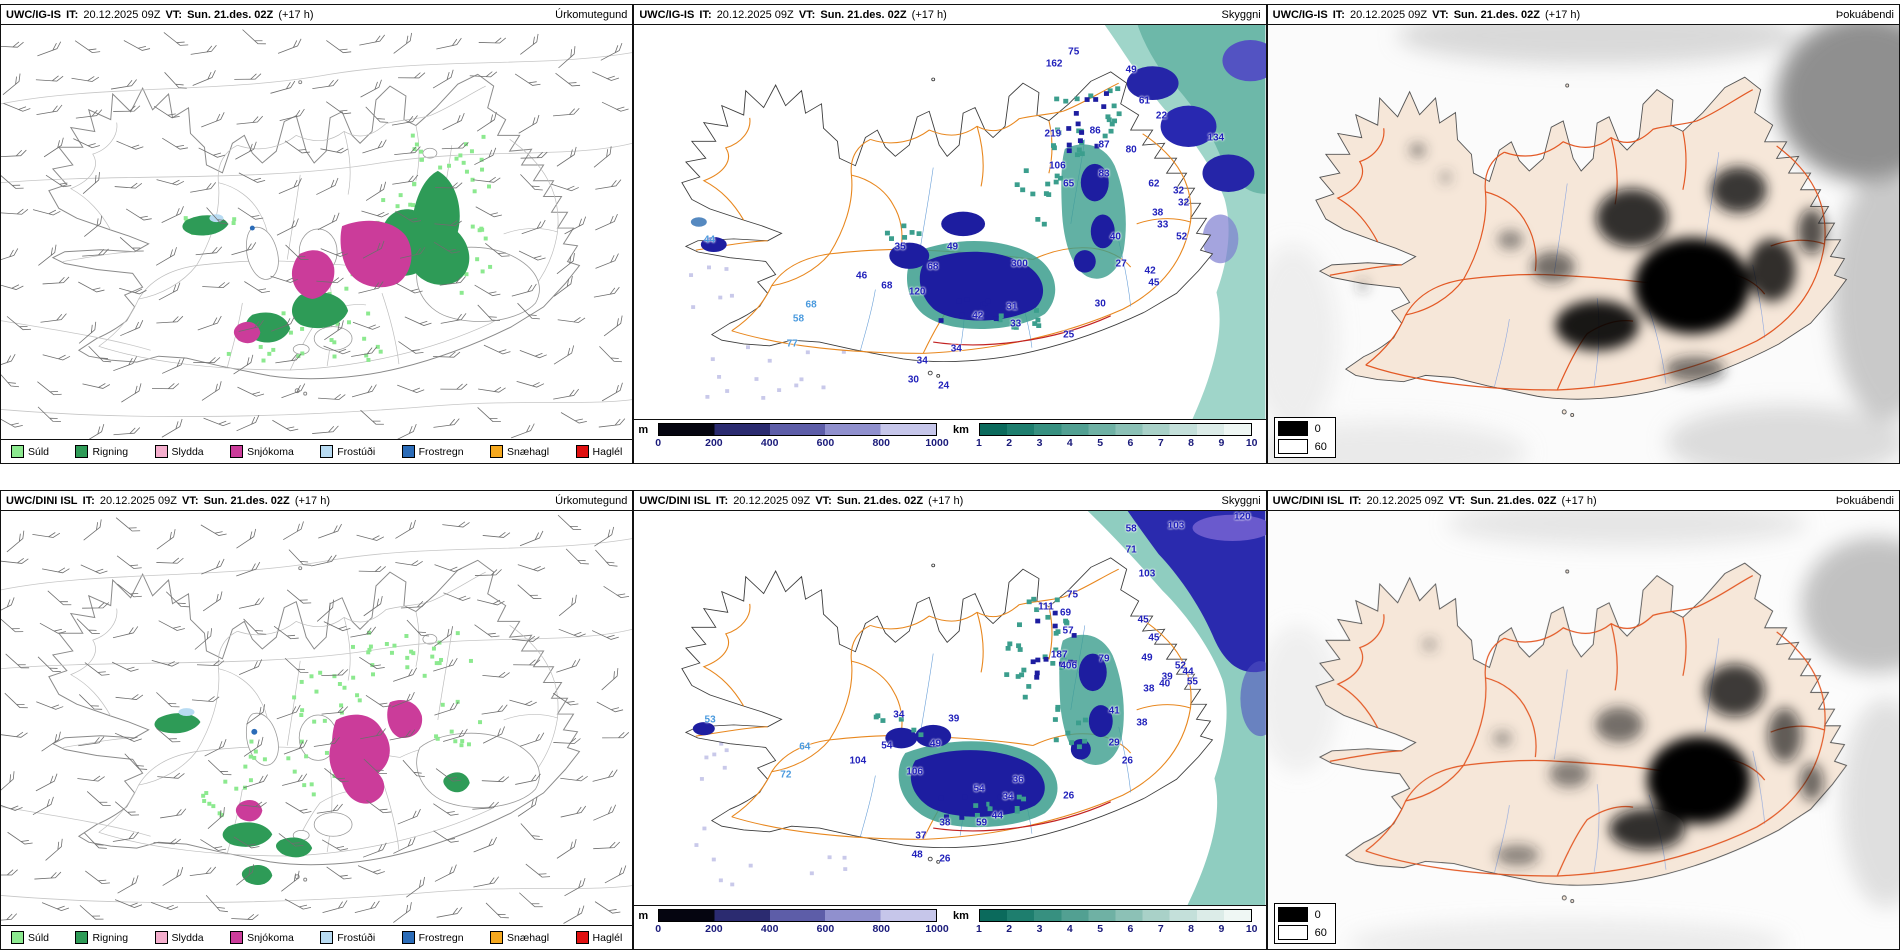 The height and width of the screenshot is (950, 1900). What do you see at coordinates (1317, 914) in the screenshot?
I see `fog-legend-value: 0` at bounding box center [1317, 914].